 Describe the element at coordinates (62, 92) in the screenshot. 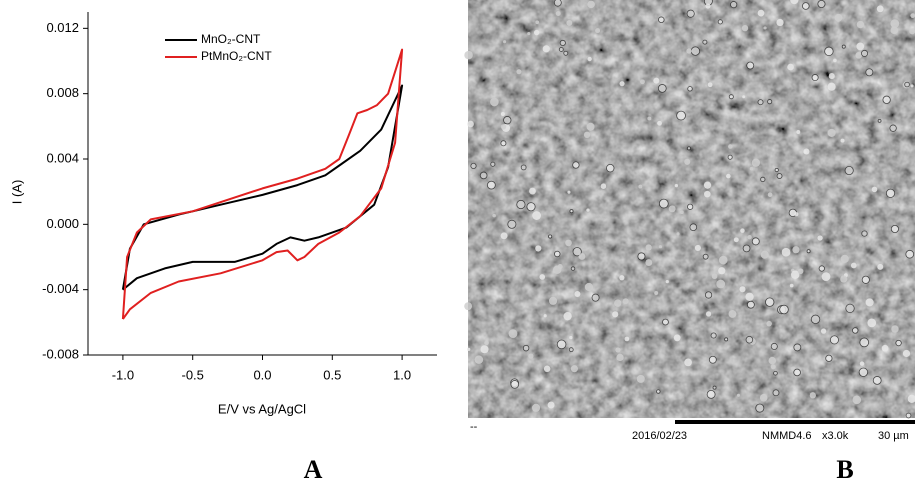

I see `y-tick-label: 0.008` at that location.